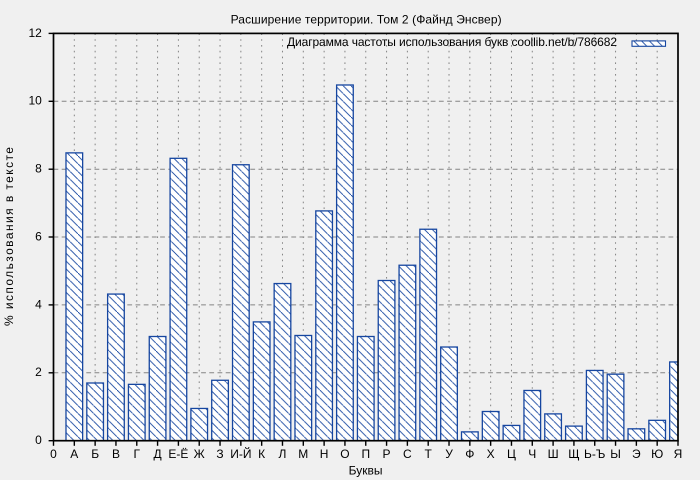 The height and width of the screenshot is (480, 700). Describe the element at coordinates (261, 454) in the screenshot. I see `svg-text: К` at that location.